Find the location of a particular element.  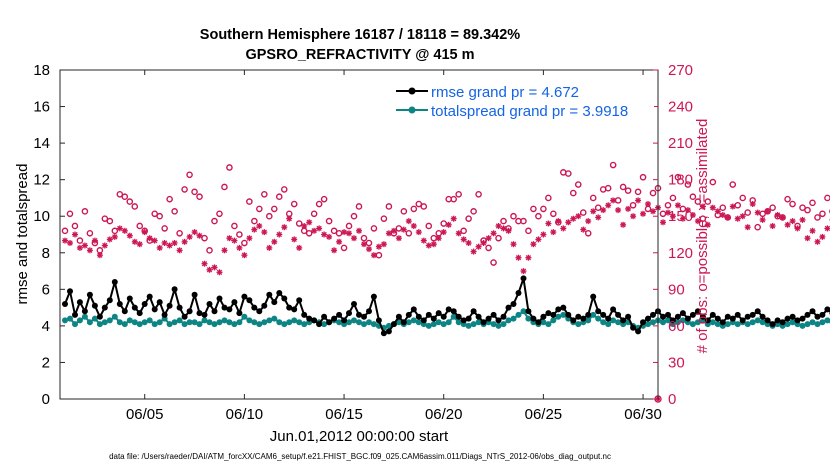

y-axis-label-left: rmse and totalspread is located at coordinates (22, 234).